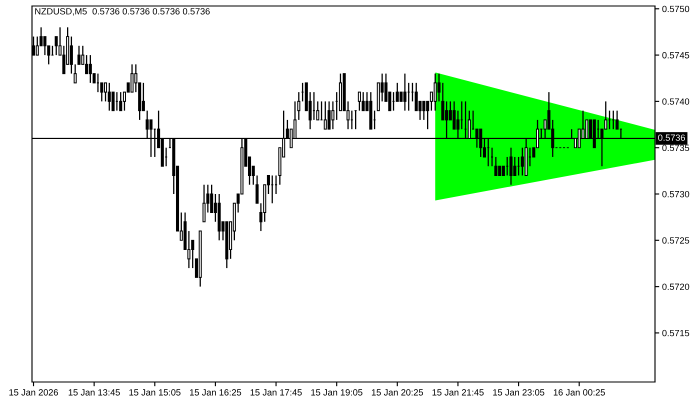 This screenshot has height=400, width=700. I want to click on x-tick-label: 15 Jan 17:45, so click(276, 392).